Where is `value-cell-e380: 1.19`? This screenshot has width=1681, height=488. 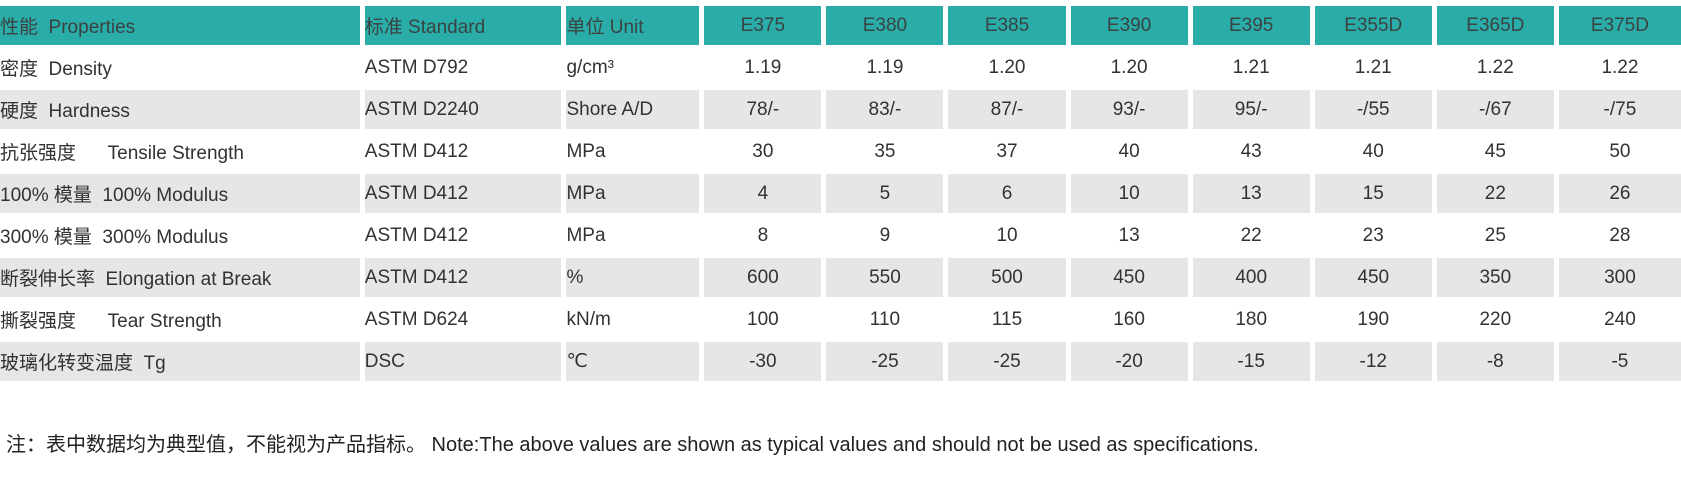 value-cell-e380: 1.19 is located at coordinates (887, 69).